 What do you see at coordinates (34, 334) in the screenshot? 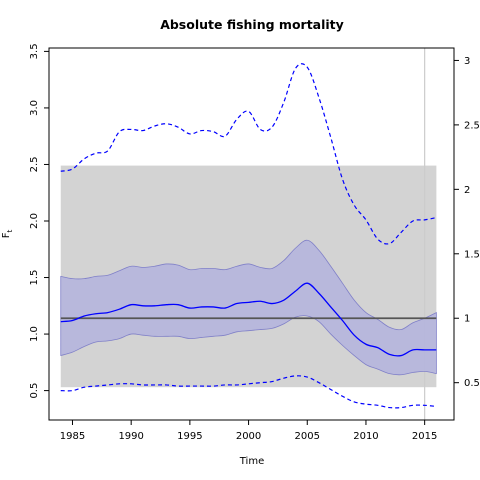
I see `y-tick-label: 1.0` at bounding box center [34, 334].